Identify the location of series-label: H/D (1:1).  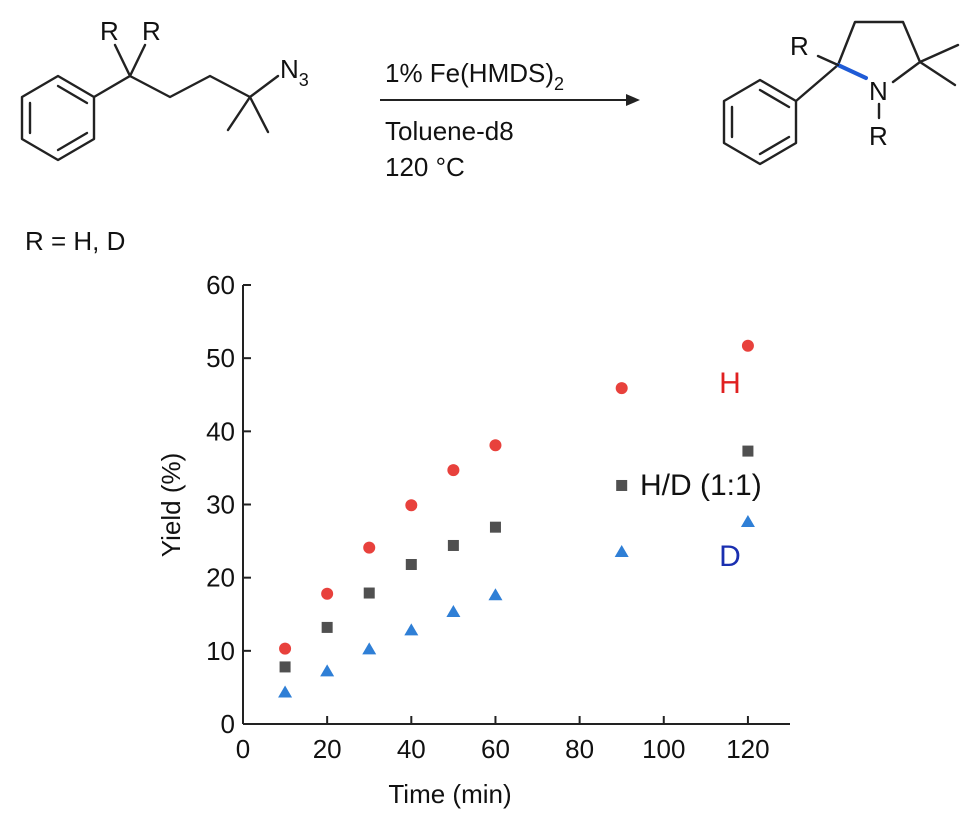
(701, 485).